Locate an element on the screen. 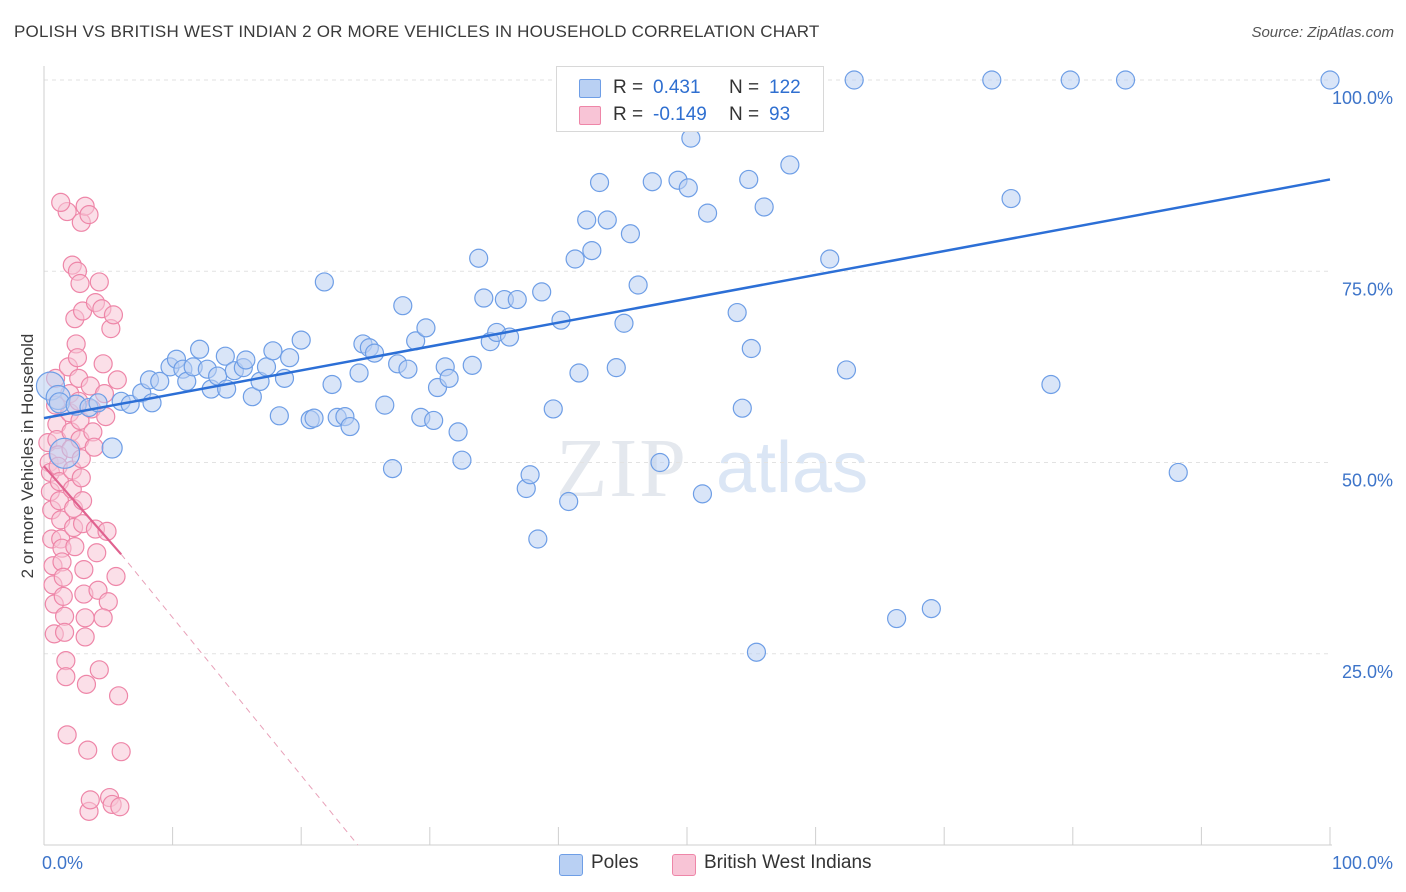 The height and width of the screenshot is (892, 1406). y-axis-label: 2 or more Vehicles in Household is located at coordinates (27, 456).